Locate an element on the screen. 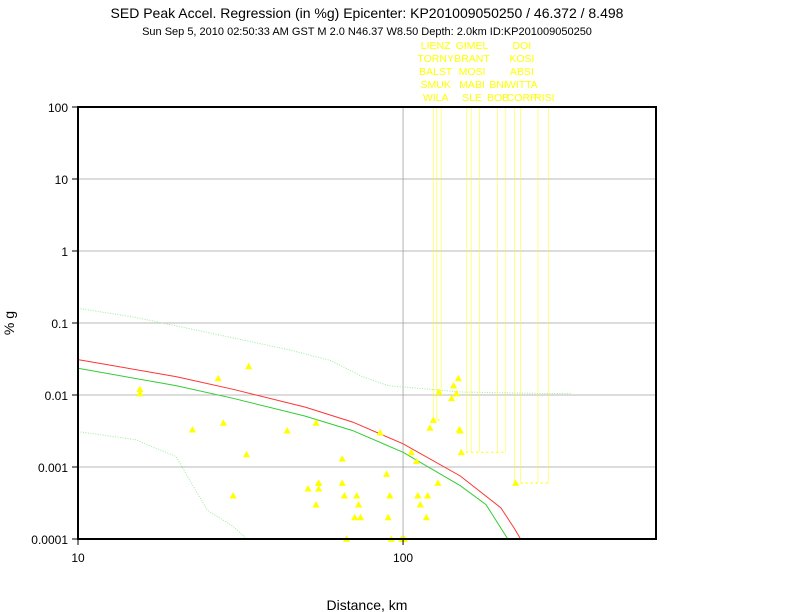 The height and width of the screenshot is (612, 792). x-axis-label: Distance, km is located at coordinates (367, 604).